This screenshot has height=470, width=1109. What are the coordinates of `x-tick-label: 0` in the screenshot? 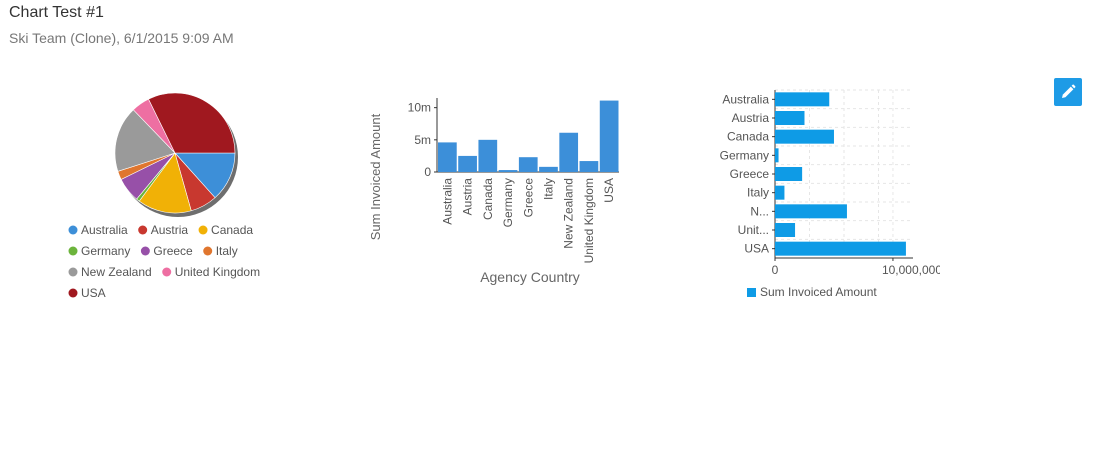 It's located at (775, 270).